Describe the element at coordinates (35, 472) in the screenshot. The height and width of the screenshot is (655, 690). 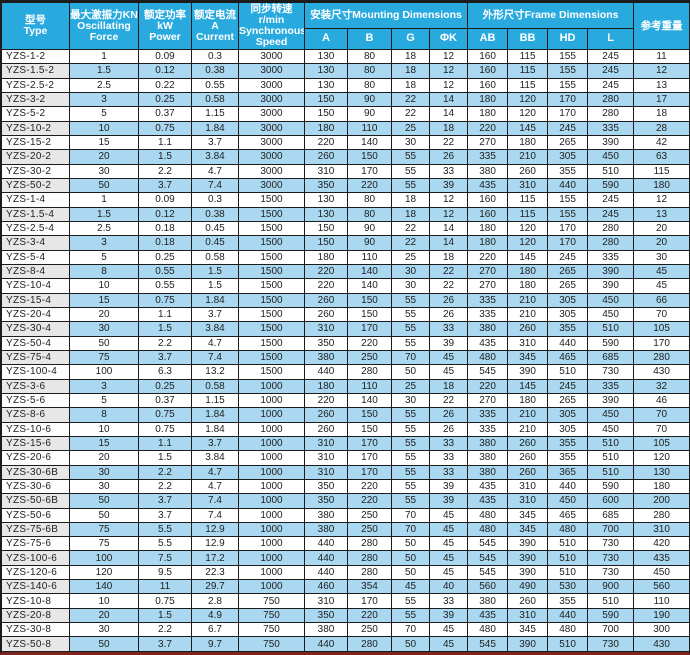
I see `model-cell: YZS-30-6B` at that location.